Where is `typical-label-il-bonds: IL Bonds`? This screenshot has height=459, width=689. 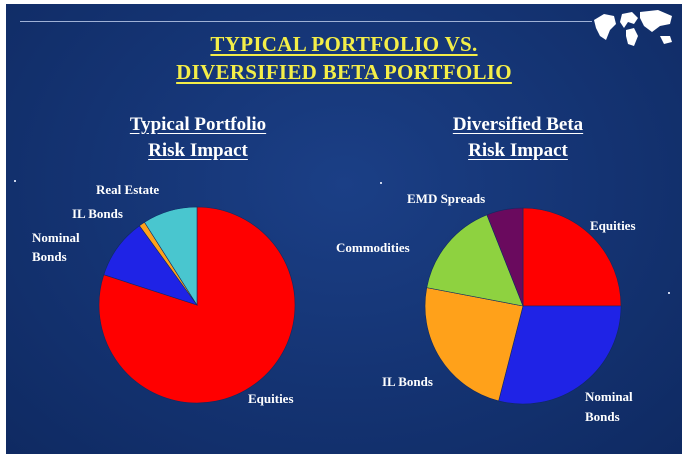
typical-label-il-bonds: IL Bonds is located at coordinates (97, 213).